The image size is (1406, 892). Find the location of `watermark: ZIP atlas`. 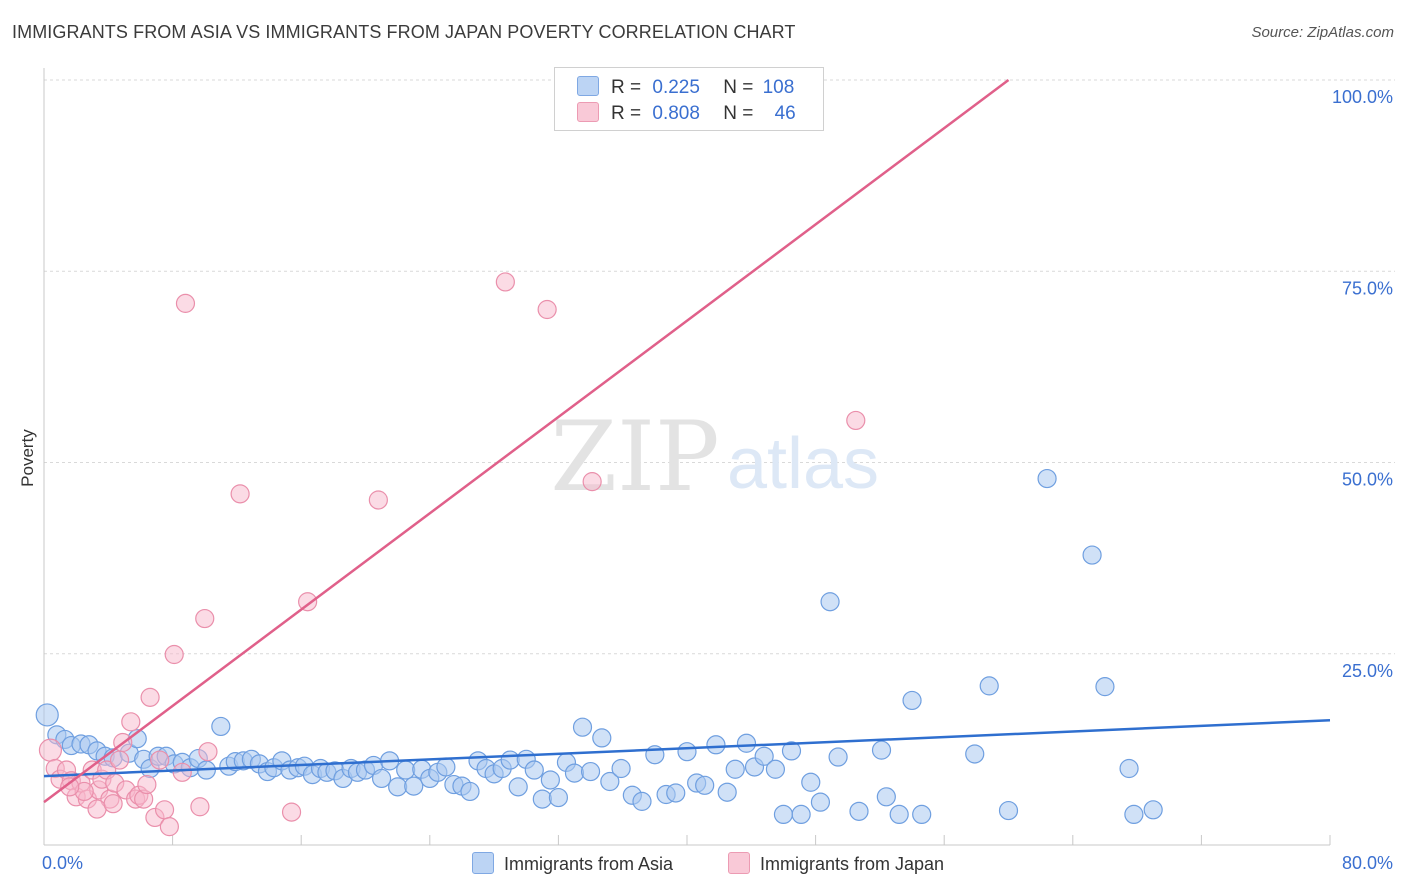

watermark: ZIP atlas is located at coordinates (714, 457).